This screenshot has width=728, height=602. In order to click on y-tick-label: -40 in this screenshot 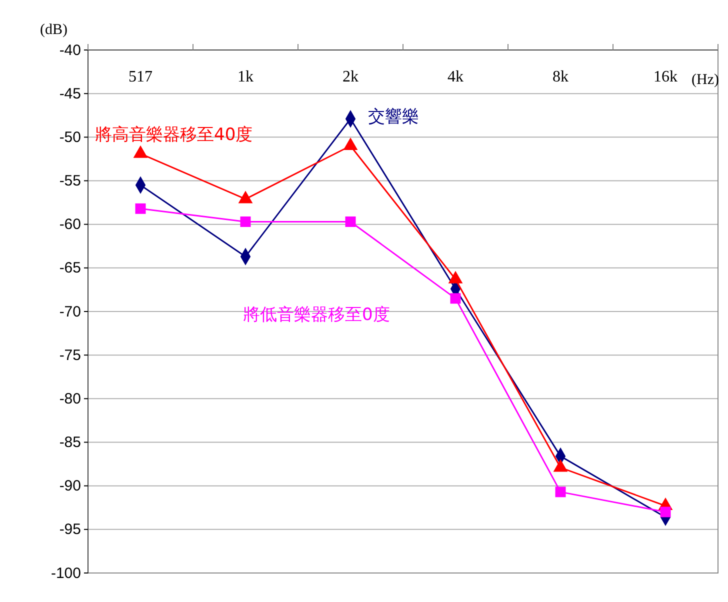, I will do `click(70, 50)`.